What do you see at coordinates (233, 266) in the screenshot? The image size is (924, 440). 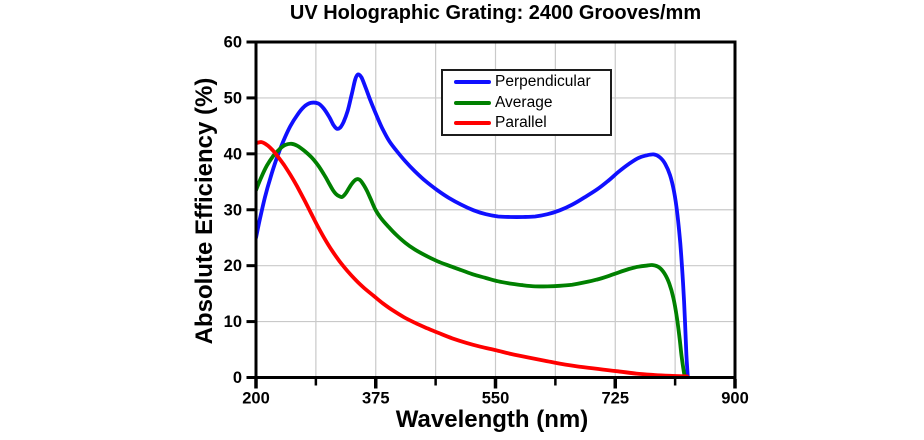 I see `y-tick-label: 20` at bounding box center [233, 266].